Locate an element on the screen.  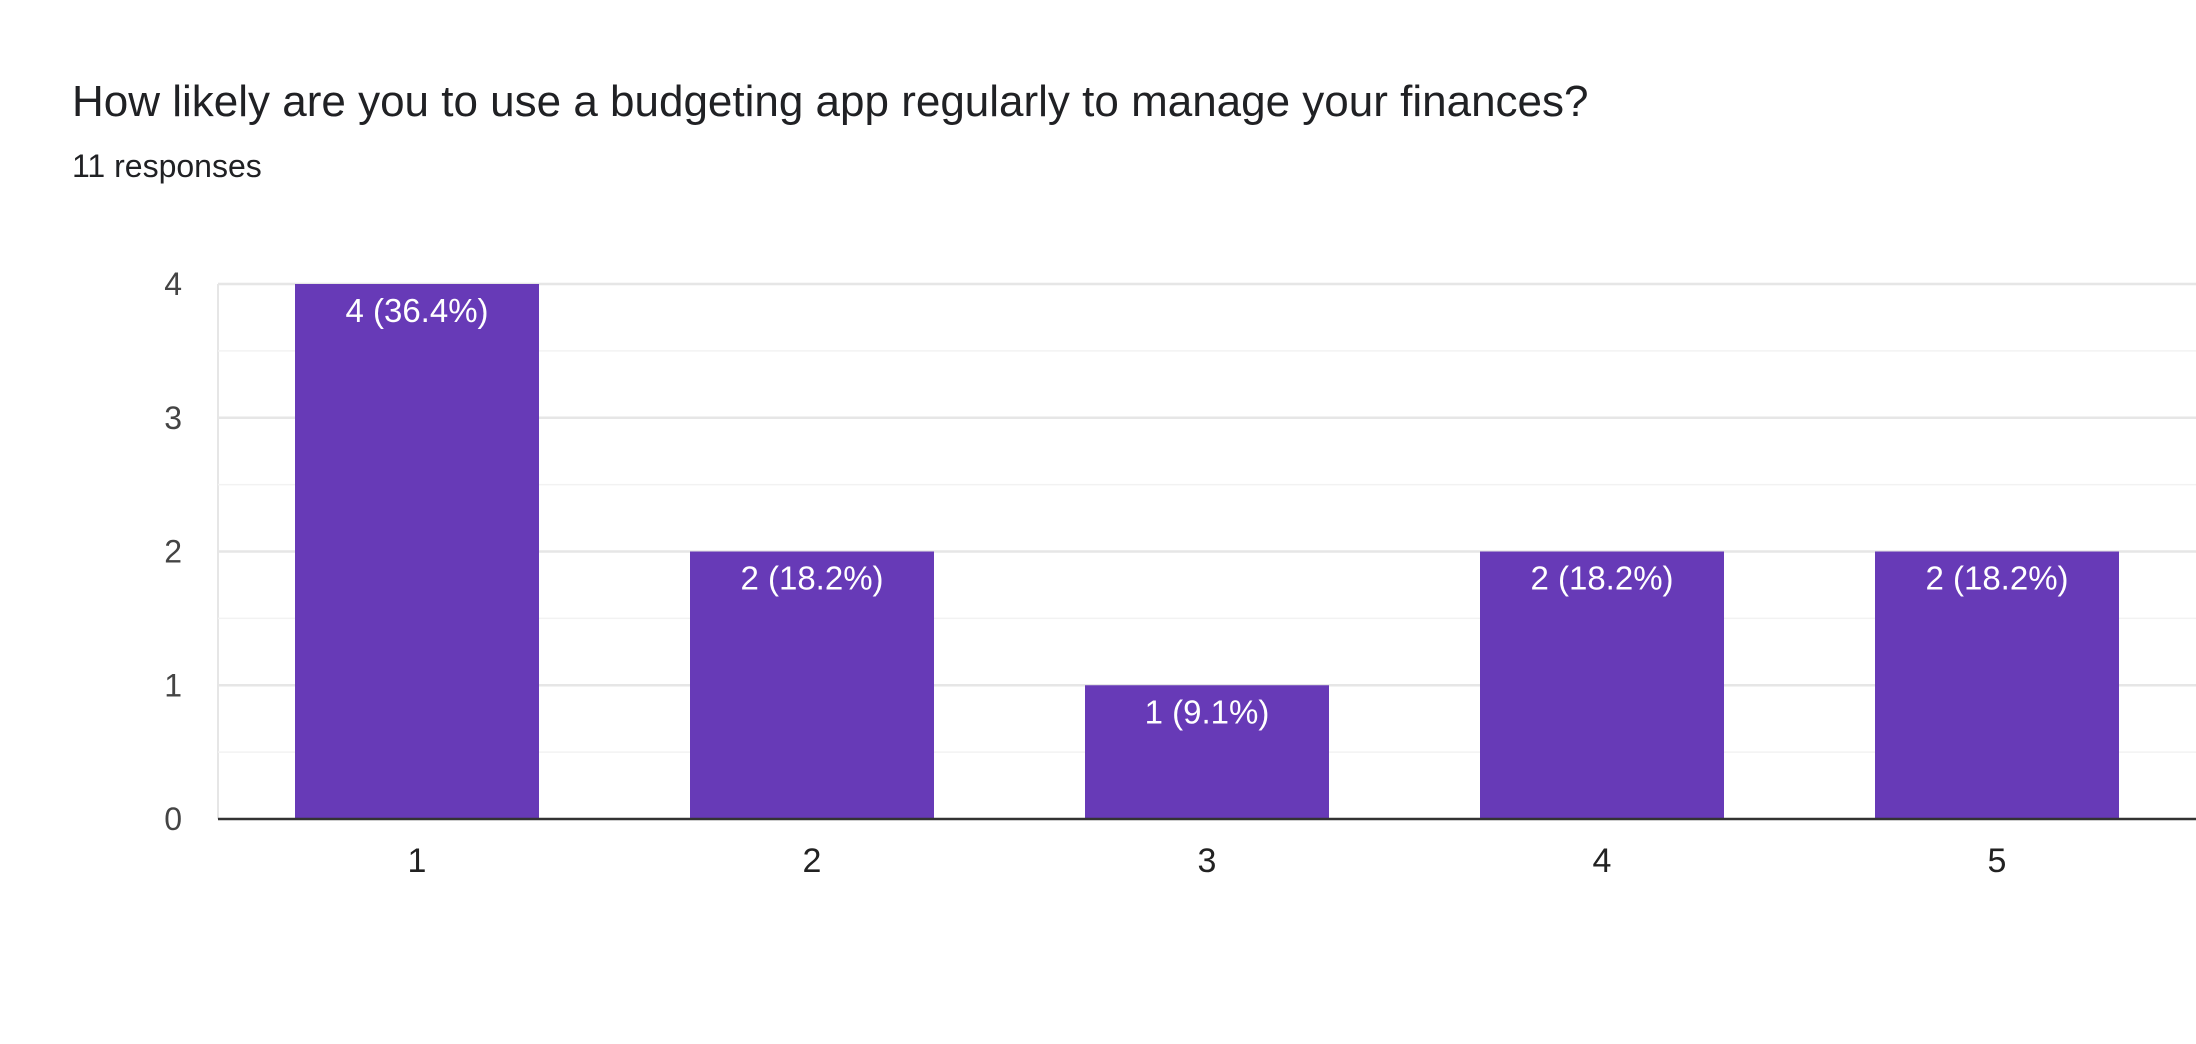
x-tick-label: 4 is located at coordinates (1602, 861).